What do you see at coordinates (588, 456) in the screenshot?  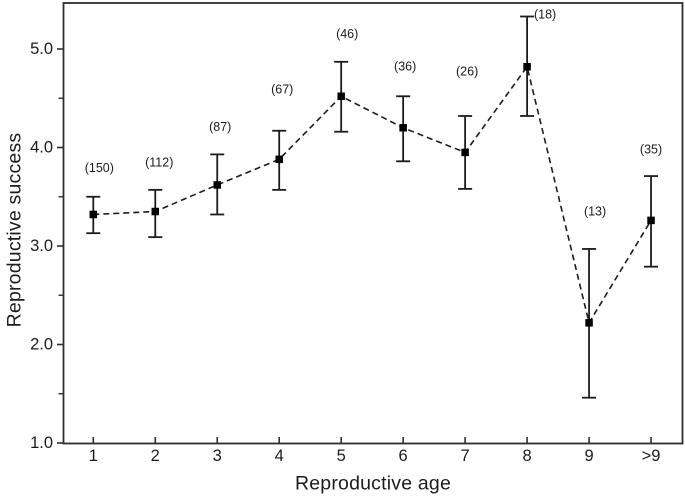 I see `x-tick-label: 9` at bounding box center [588, 456].